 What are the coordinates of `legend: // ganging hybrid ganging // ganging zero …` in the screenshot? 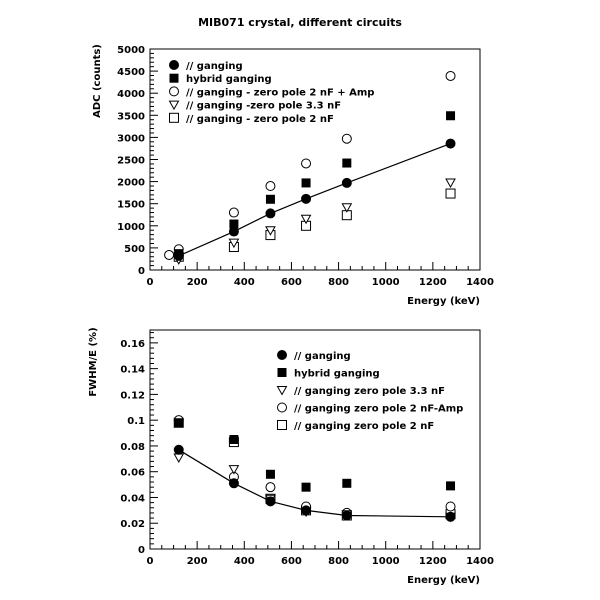 It's located at (369, 391).